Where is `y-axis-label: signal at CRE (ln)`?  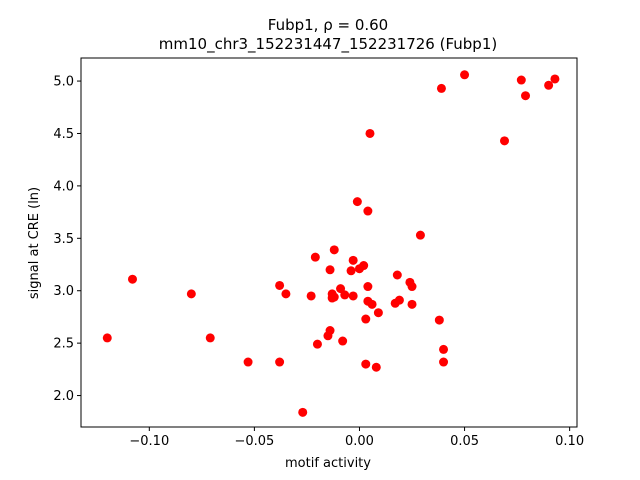
y-axis-label: signal at CRE (ln) is located at coordinates (34, 243).